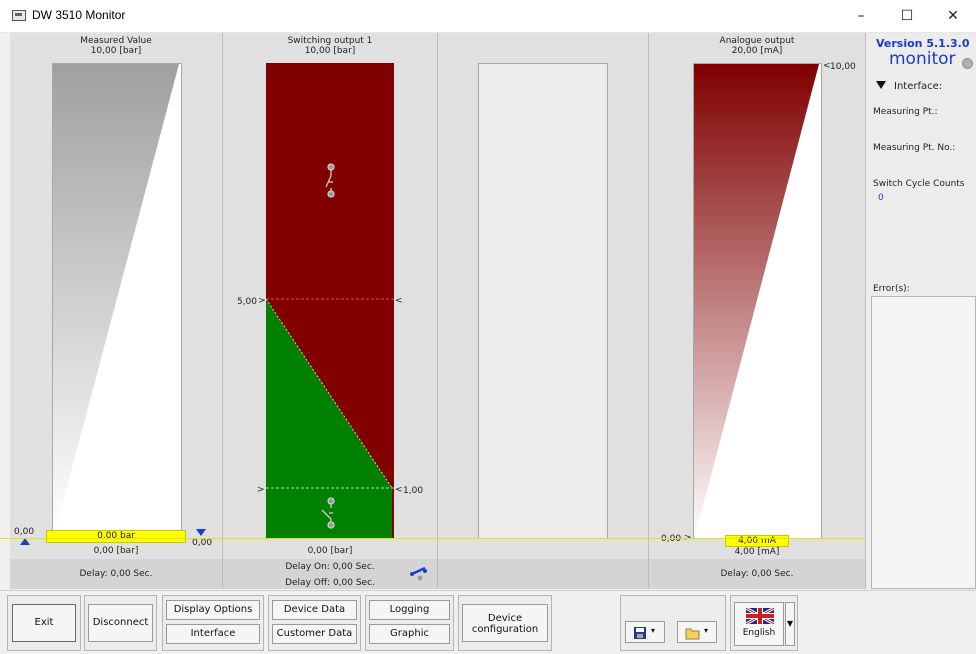 The image size is (976, 654). Describe the element at coordinates (757, 552) in the screenshot. I see `analogue-unit-label: 4,00 [mA]` at that location.